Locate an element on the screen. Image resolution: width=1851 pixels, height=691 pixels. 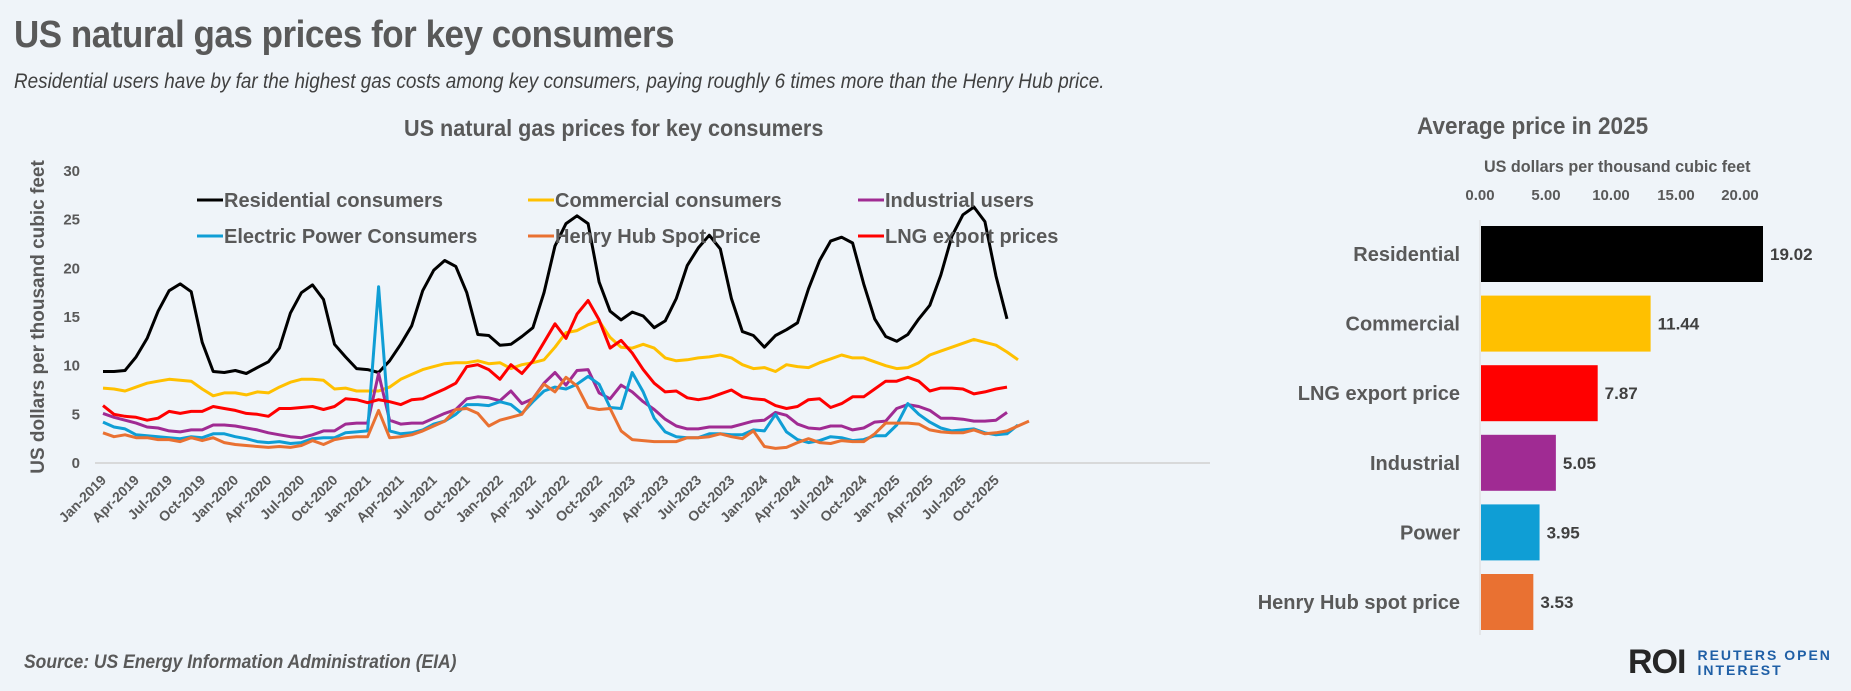
legend-item: Commercial consumers is located at coordinates (655, 201).